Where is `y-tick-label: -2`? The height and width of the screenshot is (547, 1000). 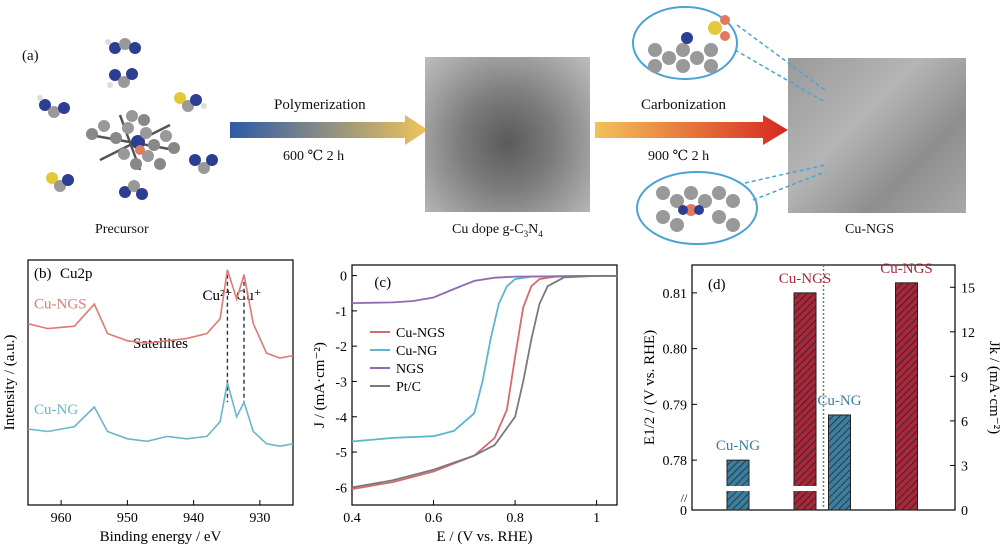
y-tick-label: -2 is located at coordinates (341, 347).